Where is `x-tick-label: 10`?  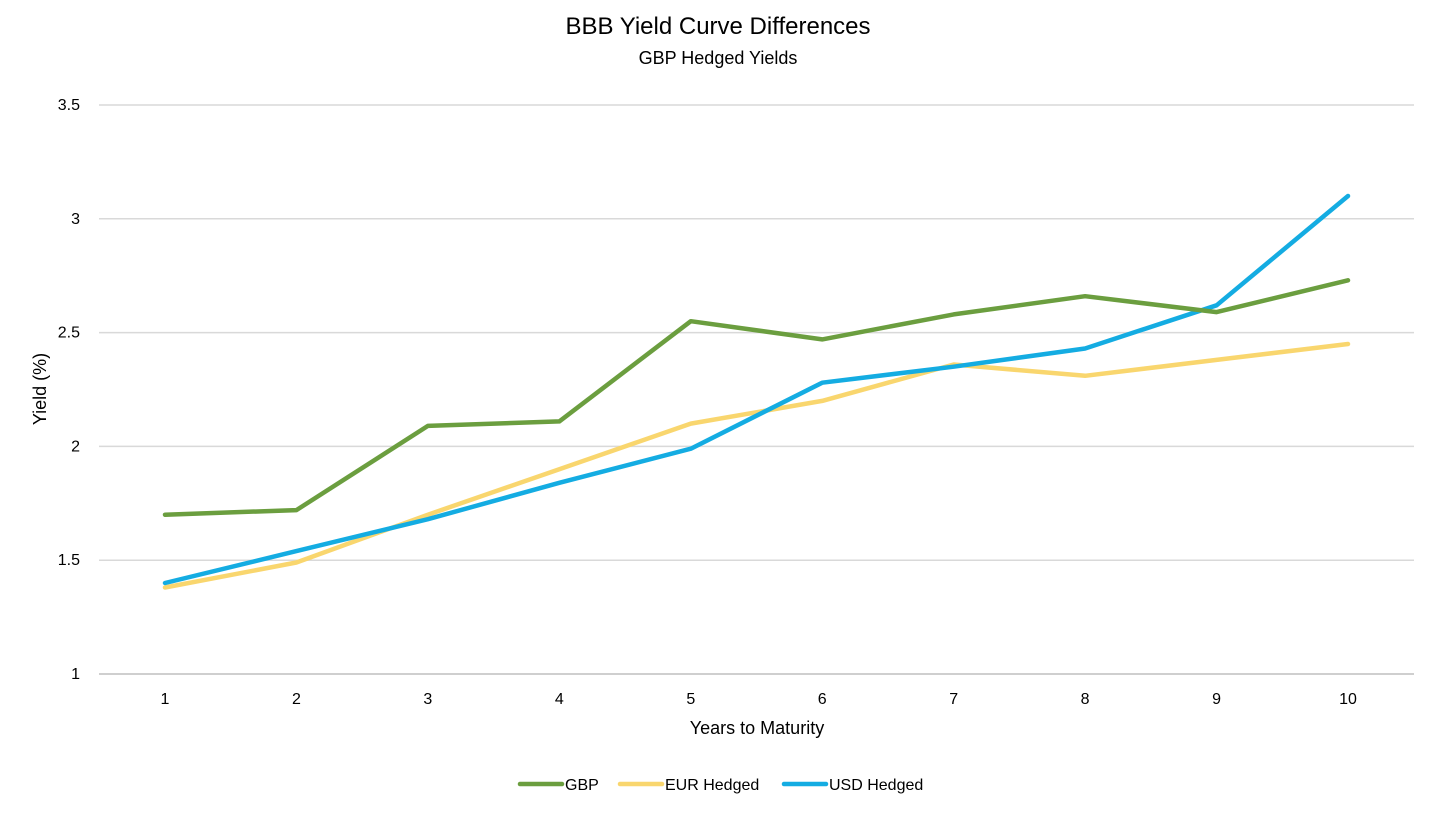
x-tick-label: 10 is located at coordinates (1348, 699).